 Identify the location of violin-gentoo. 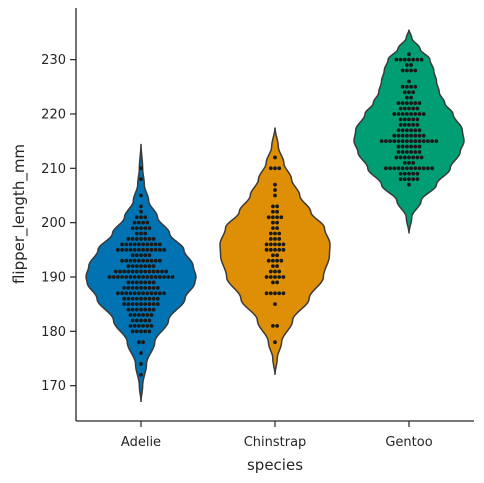
(409, 131).